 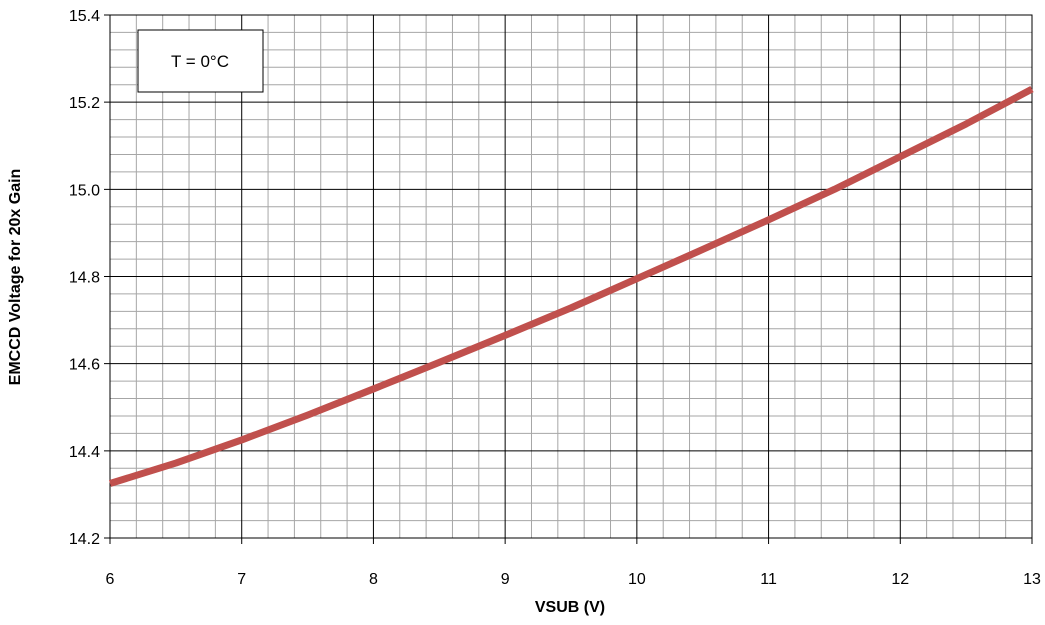 I want to click on y-tick-labels: 14.2 14.4 14.6 14.8 15.0 15.2 15.4, so click(x=84, y=278).